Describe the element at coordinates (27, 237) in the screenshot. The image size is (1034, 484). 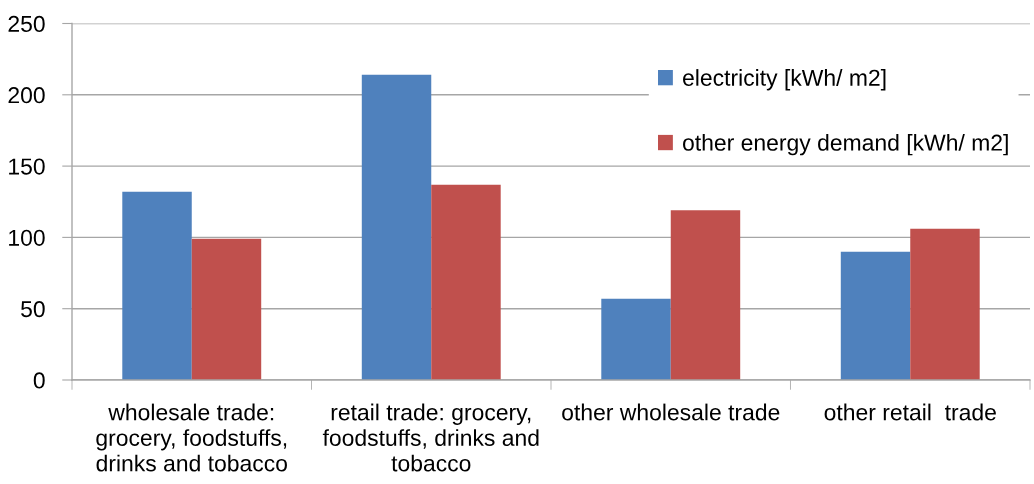
I see `y-tick-label: 100` at that location.